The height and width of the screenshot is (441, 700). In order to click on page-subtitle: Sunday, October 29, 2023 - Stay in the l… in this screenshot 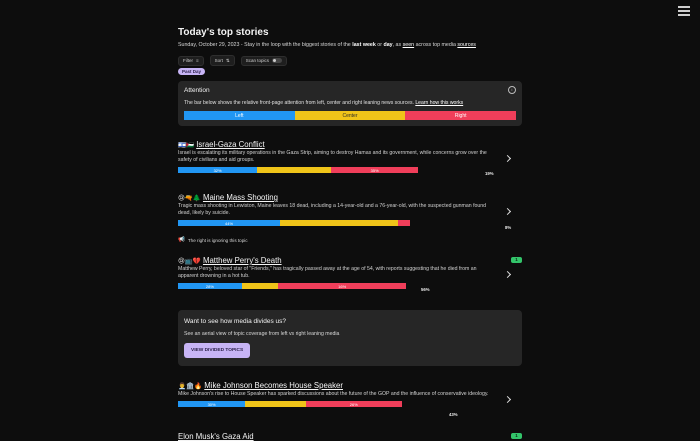, I will do `click(327, 45)`.